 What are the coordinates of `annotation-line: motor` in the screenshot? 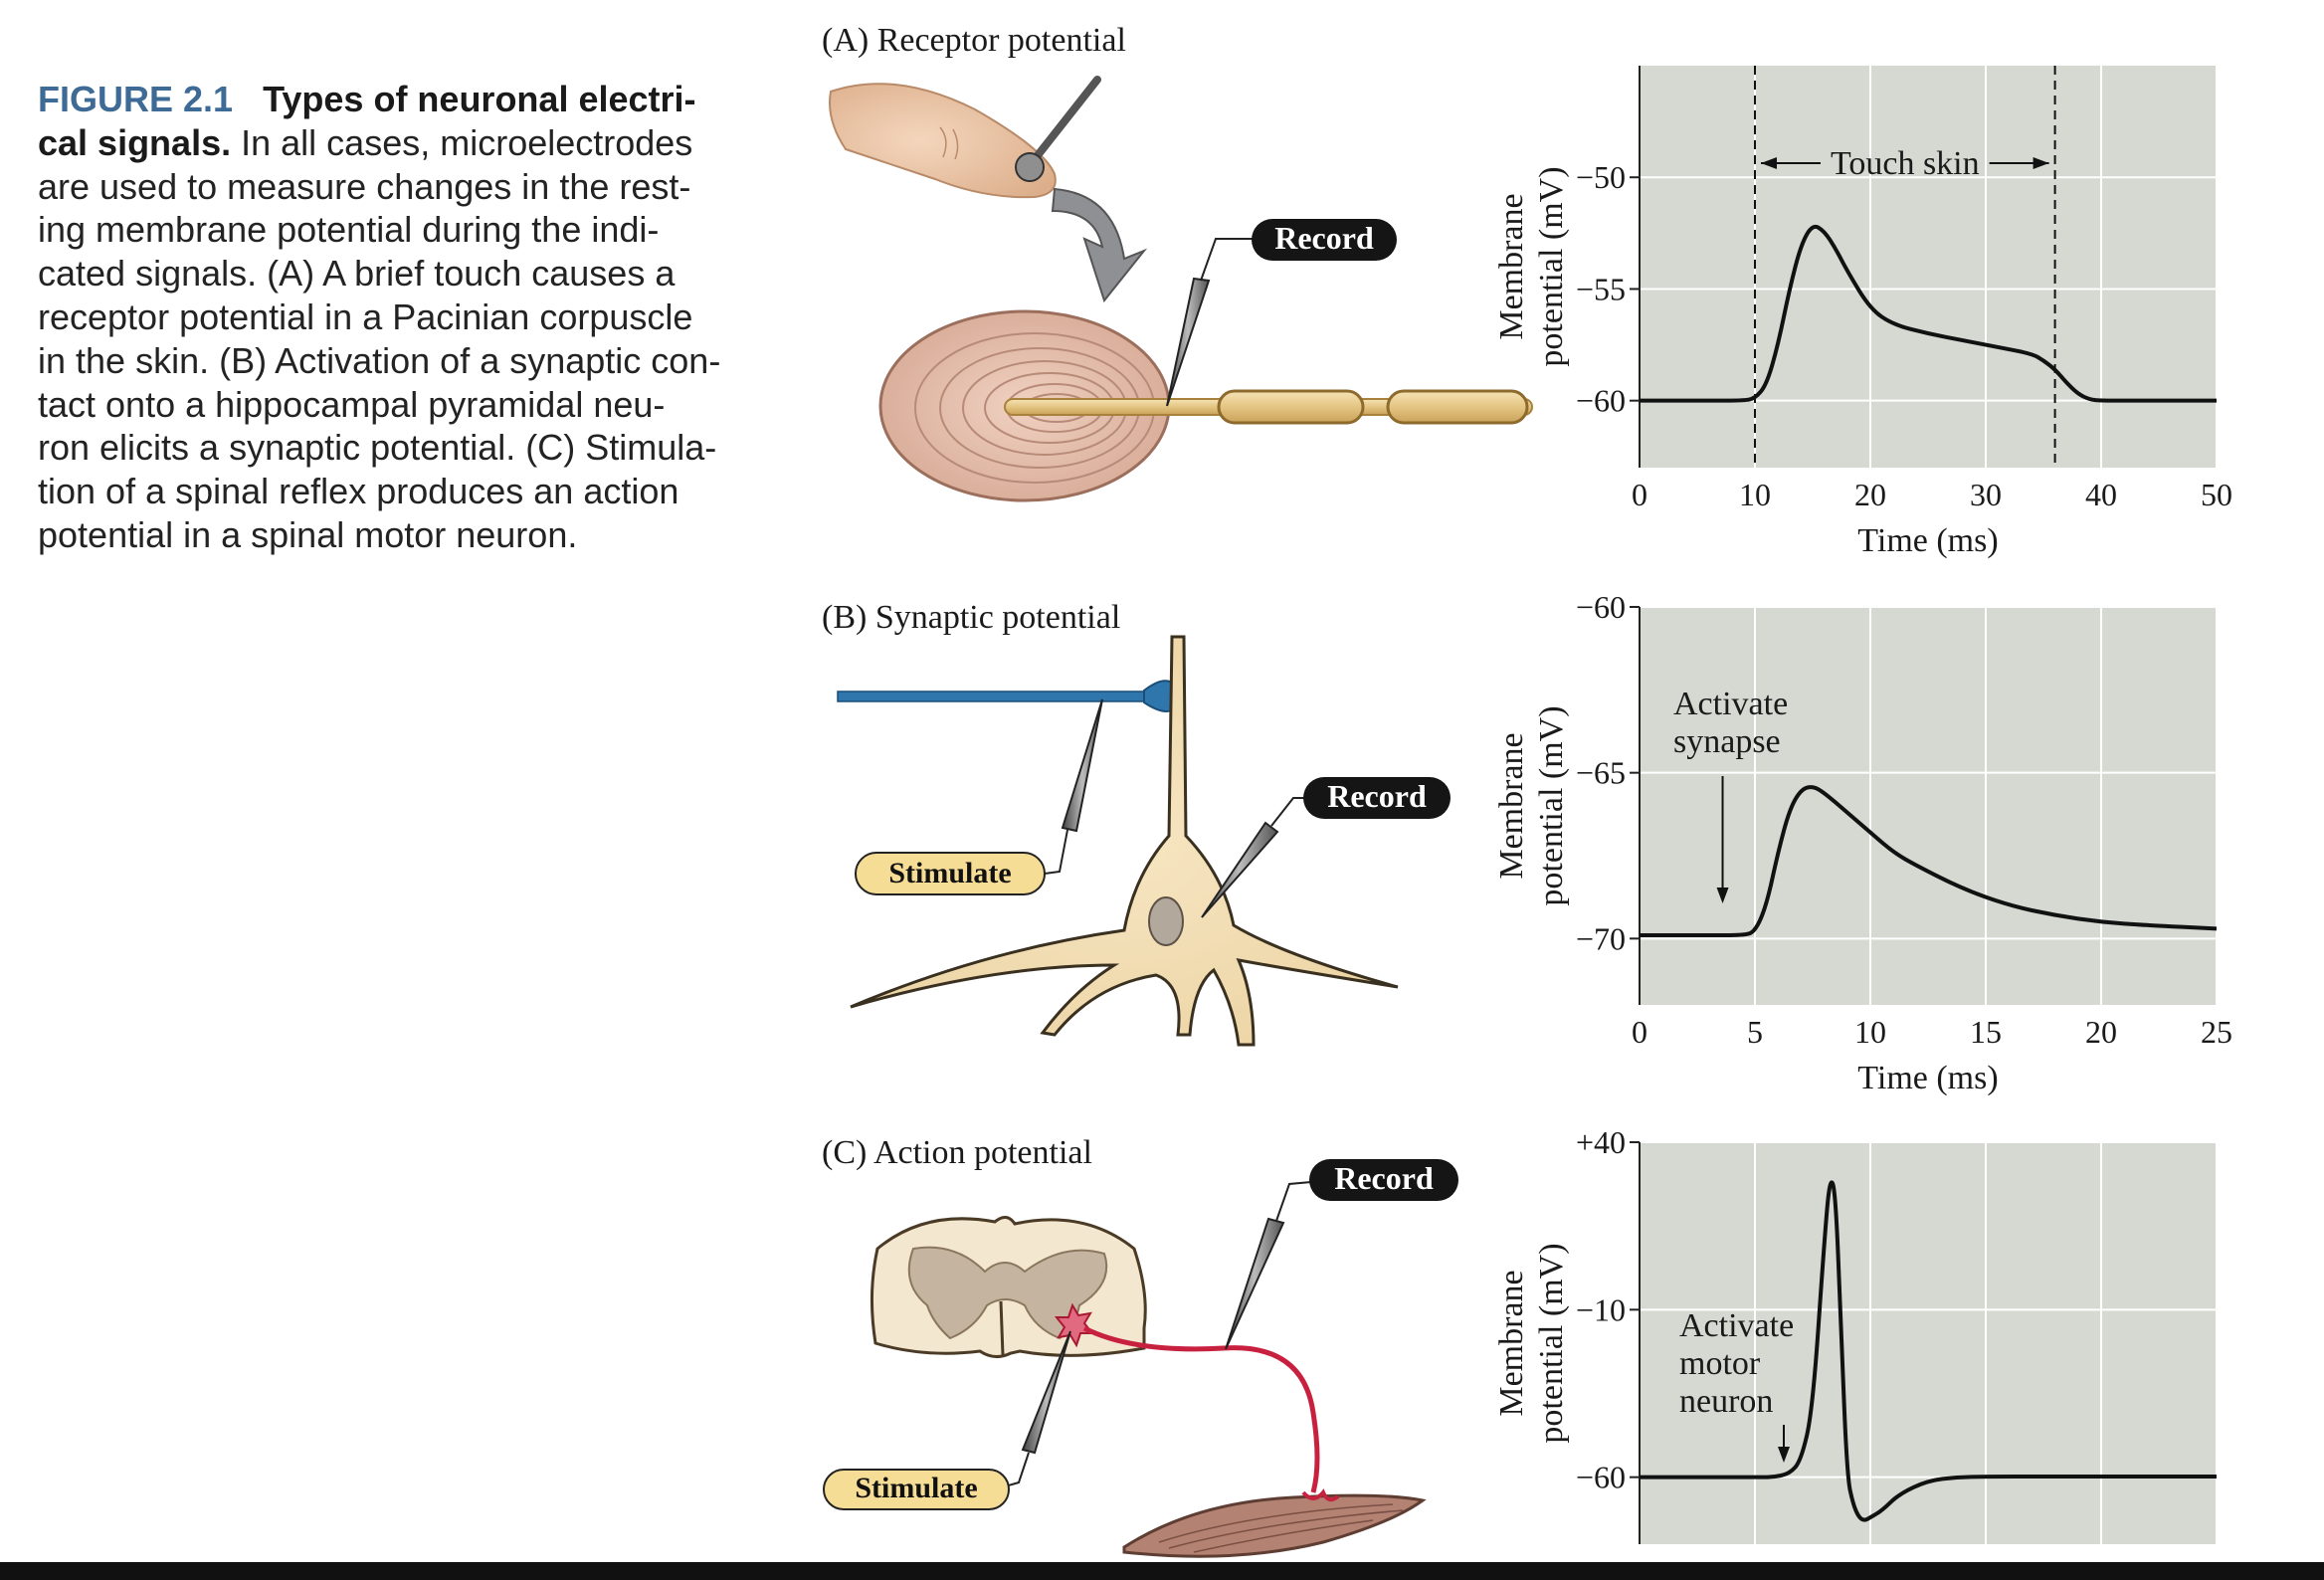 It's located at (1720, 1363).